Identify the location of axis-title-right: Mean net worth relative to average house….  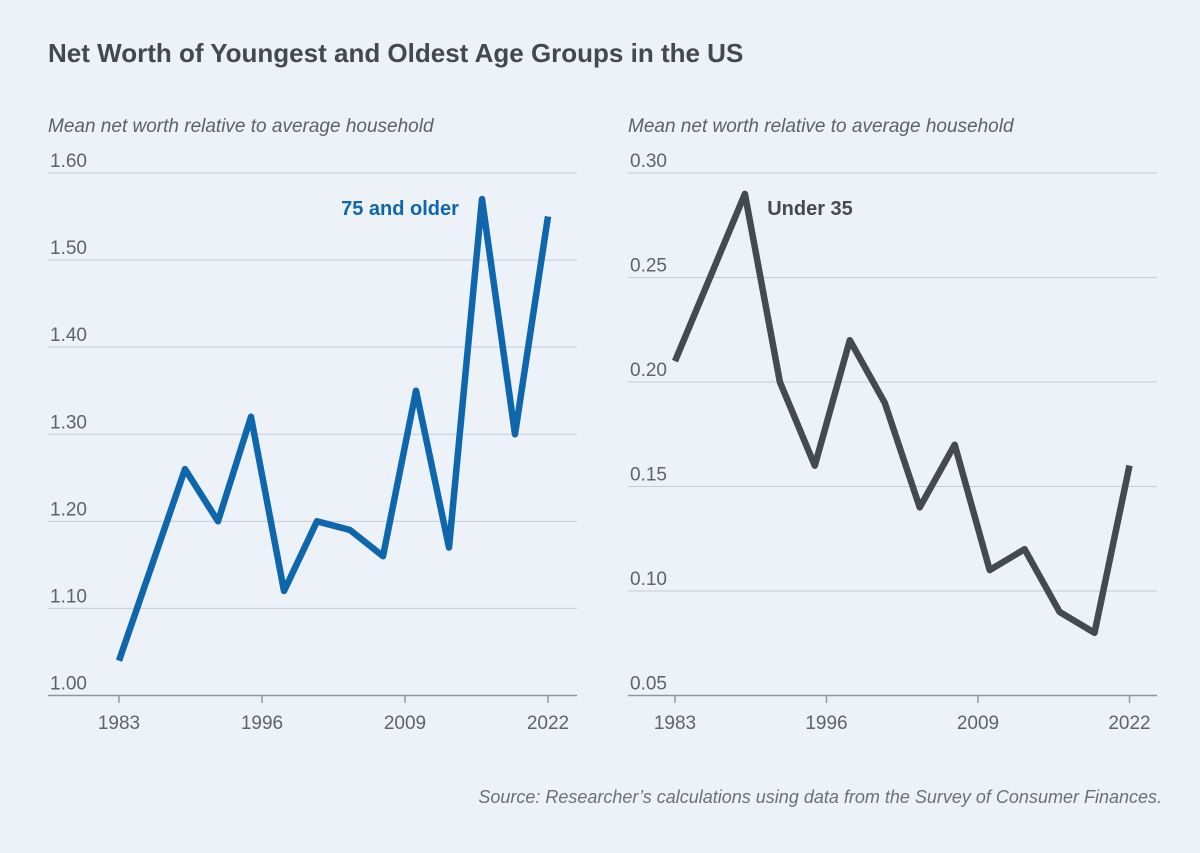
(821, 126).